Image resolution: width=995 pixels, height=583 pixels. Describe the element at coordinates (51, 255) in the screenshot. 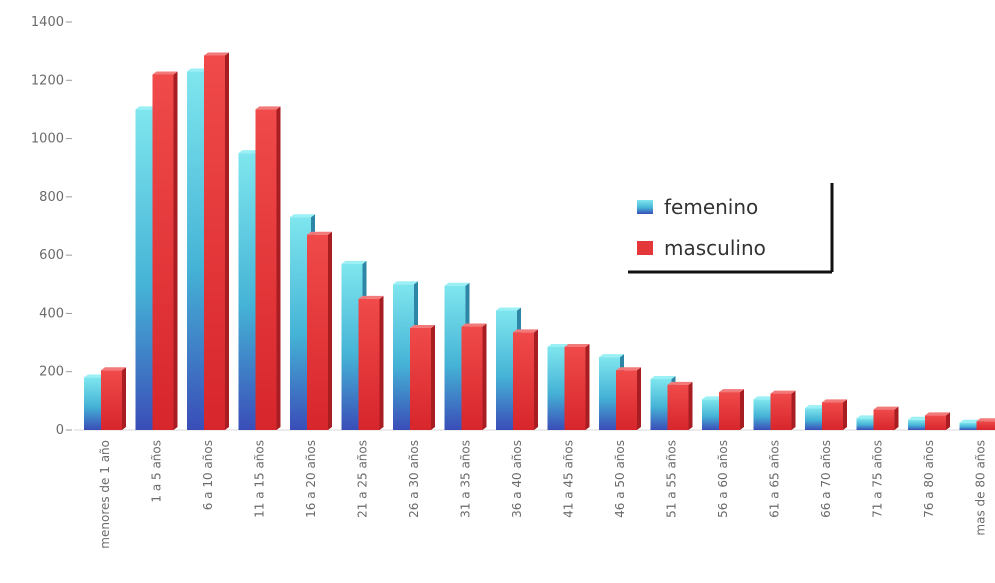

I see `y-tick-label: 600` at that location.